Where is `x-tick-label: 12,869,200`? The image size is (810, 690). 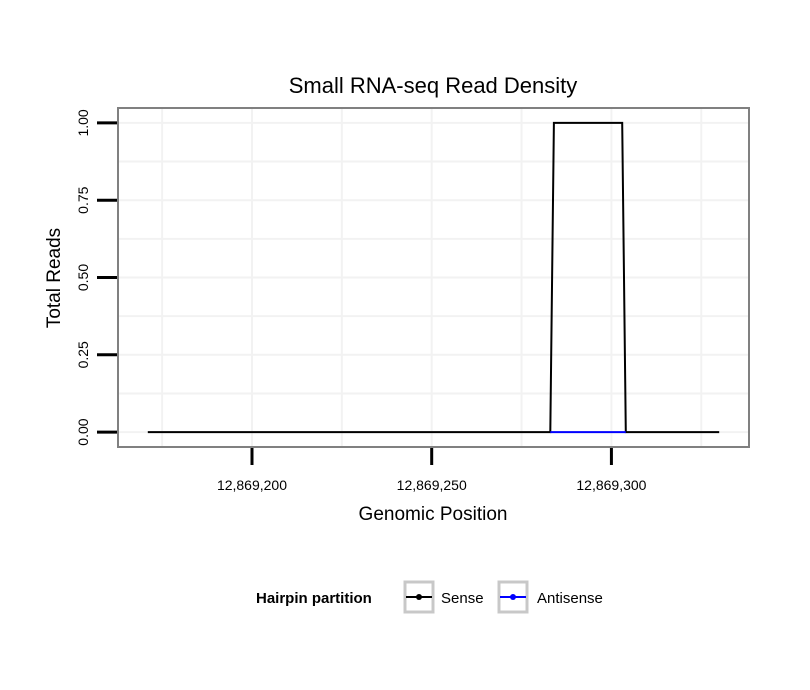
x-tick-label: 12,869,200 is located at coordinates (252, 485).